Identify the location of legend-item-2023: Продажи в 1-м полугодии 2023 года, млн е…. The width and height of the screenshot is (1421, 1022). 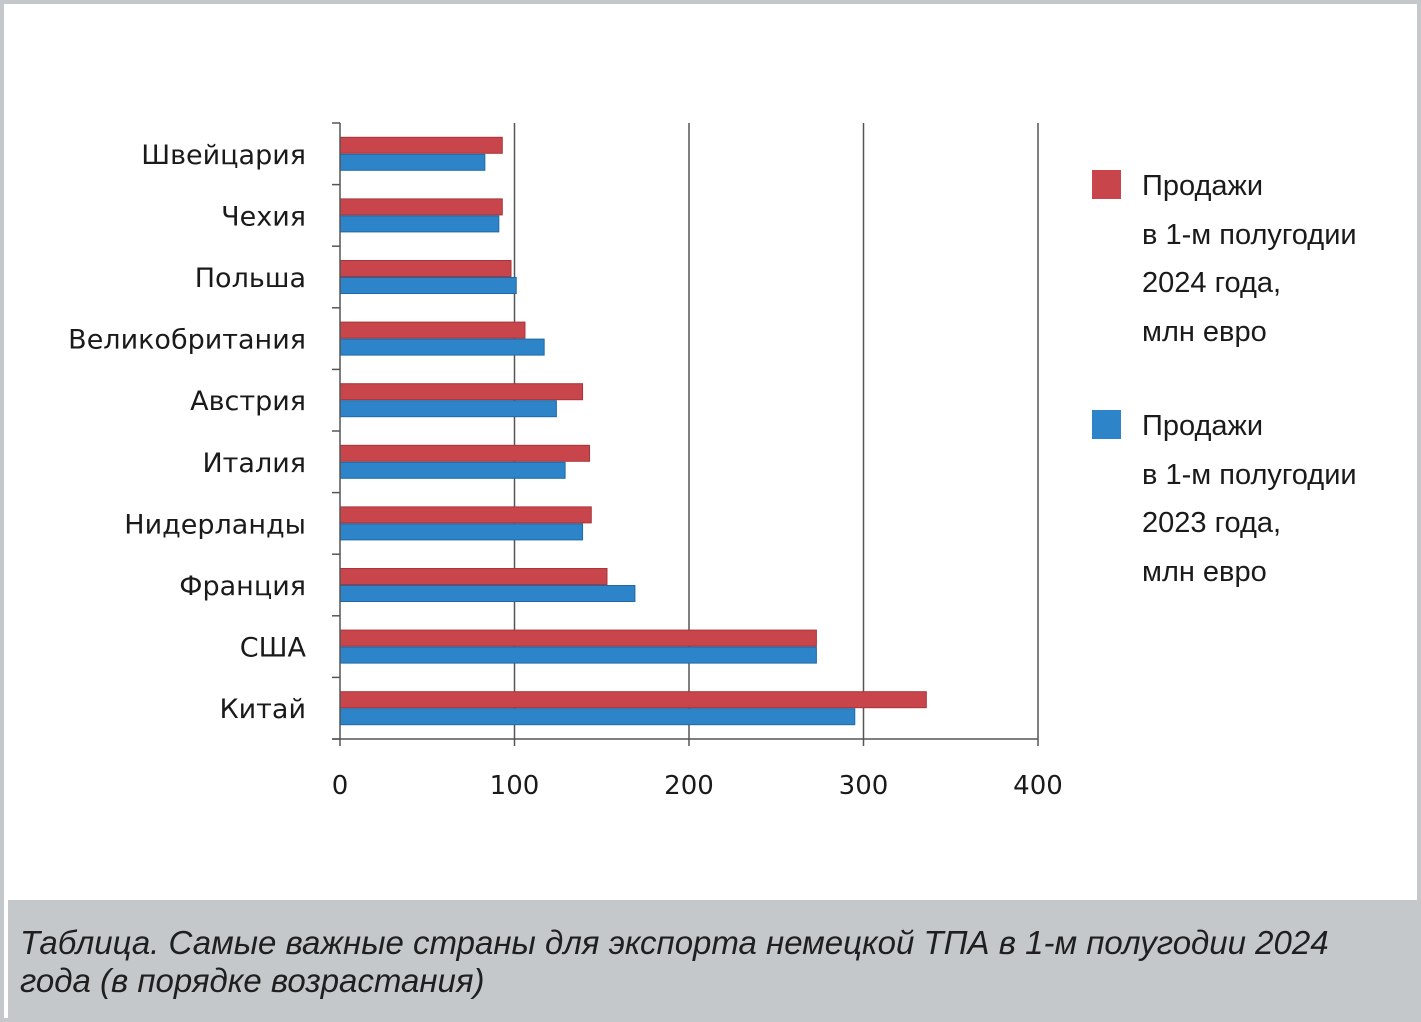
(1242, 499).